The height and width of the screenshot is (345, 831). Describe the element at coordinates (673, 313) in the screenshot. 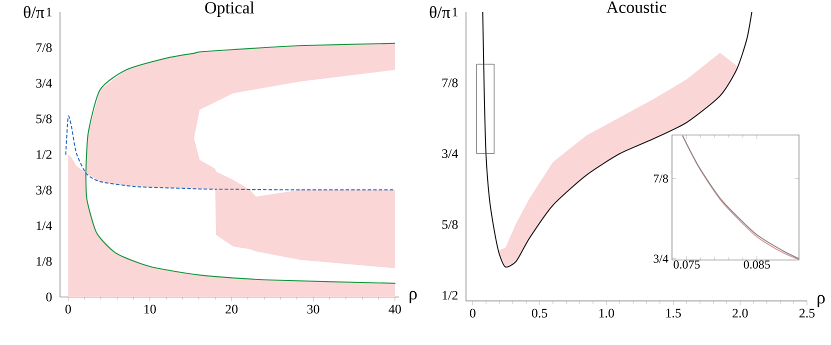

I see `x-tick-label: 1.5` at that location.